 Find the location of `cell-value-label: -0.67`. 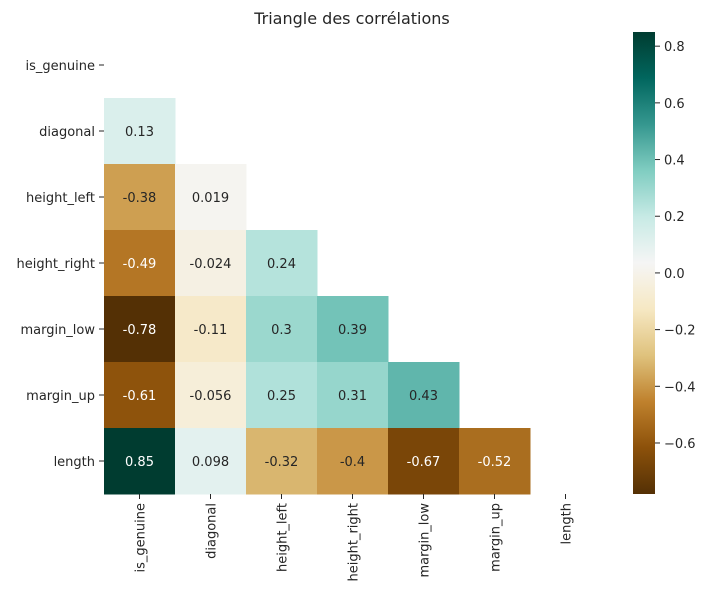

cell-value-label: -0.67 is located at coordinates (424, 462).